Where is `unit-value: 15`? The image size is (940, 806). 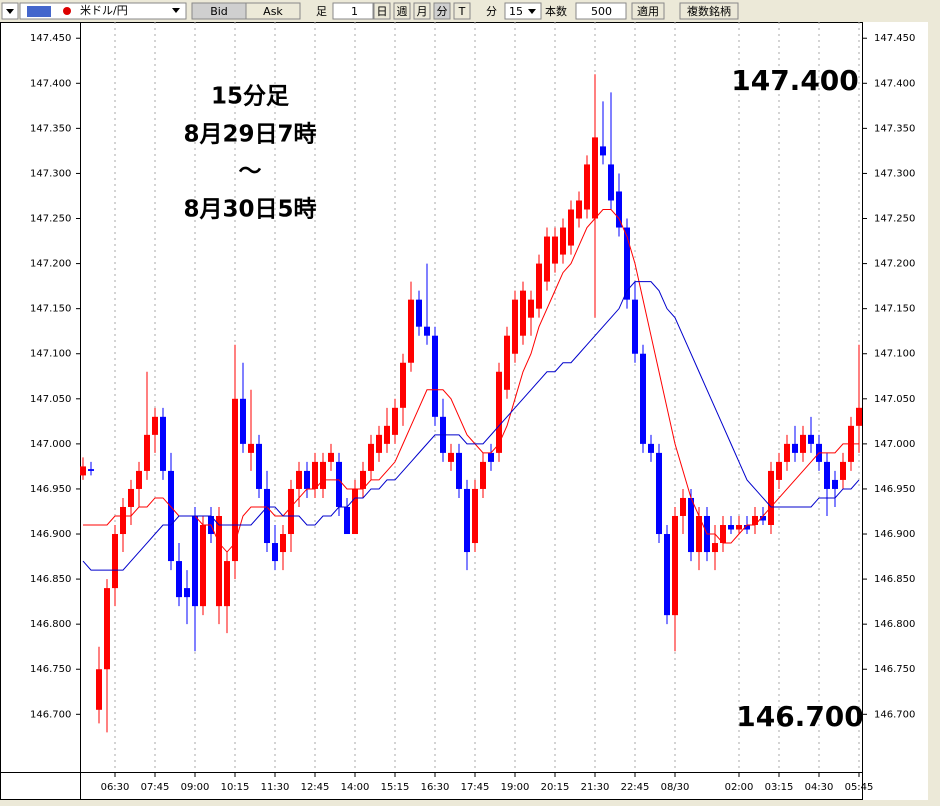 unit-value: 15 is located at coordinates (516, 11).